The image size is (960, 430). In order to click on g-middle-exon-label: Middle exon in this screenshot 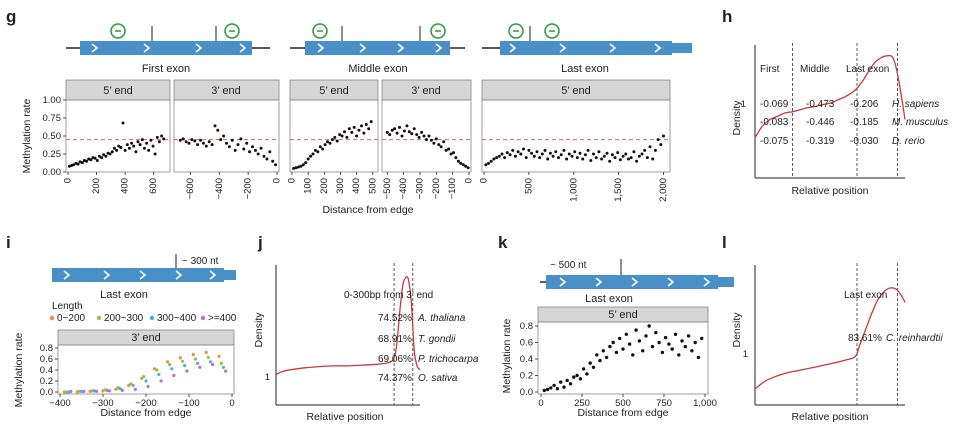, I will do `click(377, 69)`.